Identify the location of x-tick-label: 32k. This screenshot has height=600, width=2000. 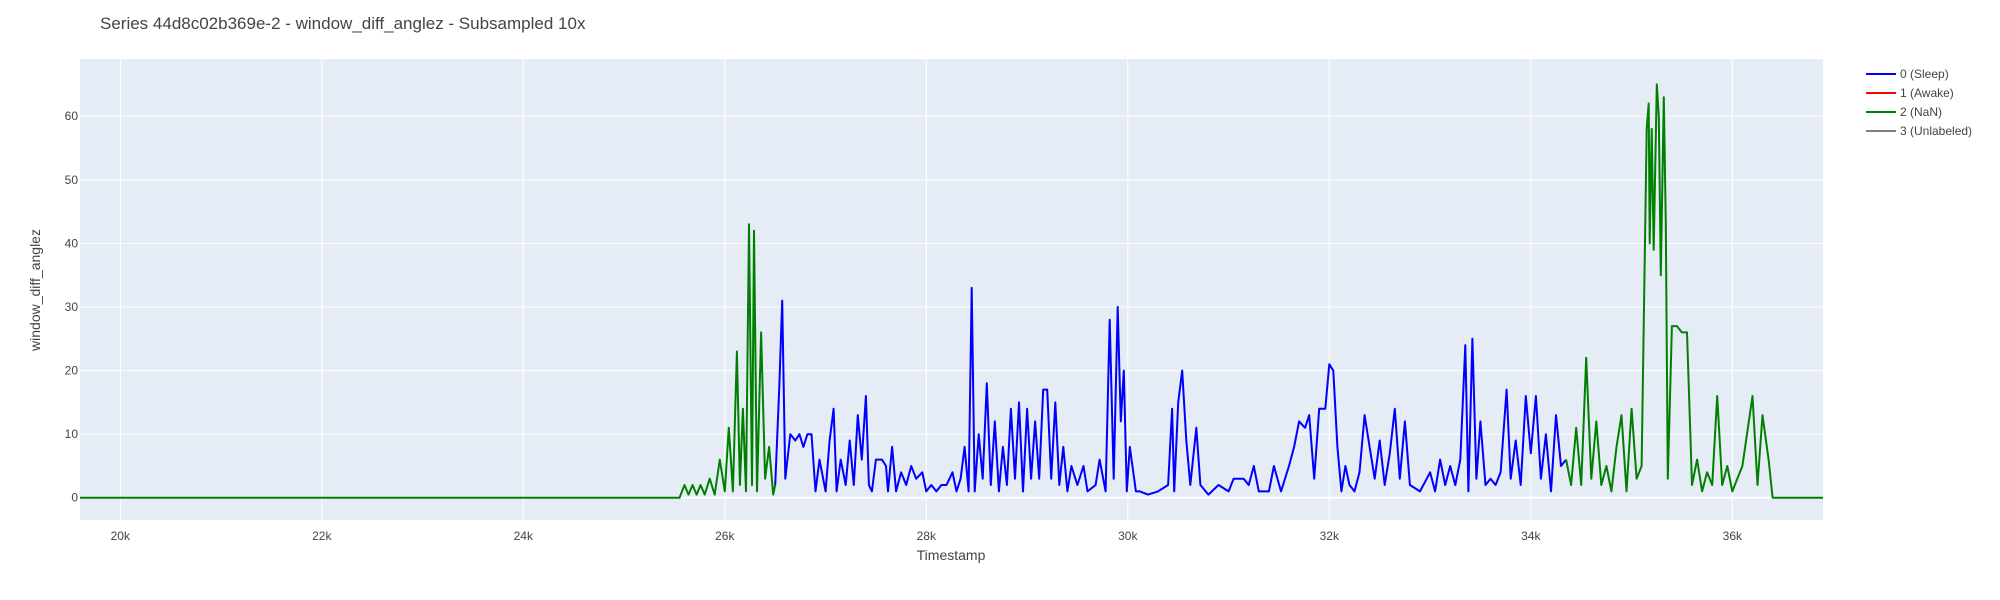
(1330, 536).